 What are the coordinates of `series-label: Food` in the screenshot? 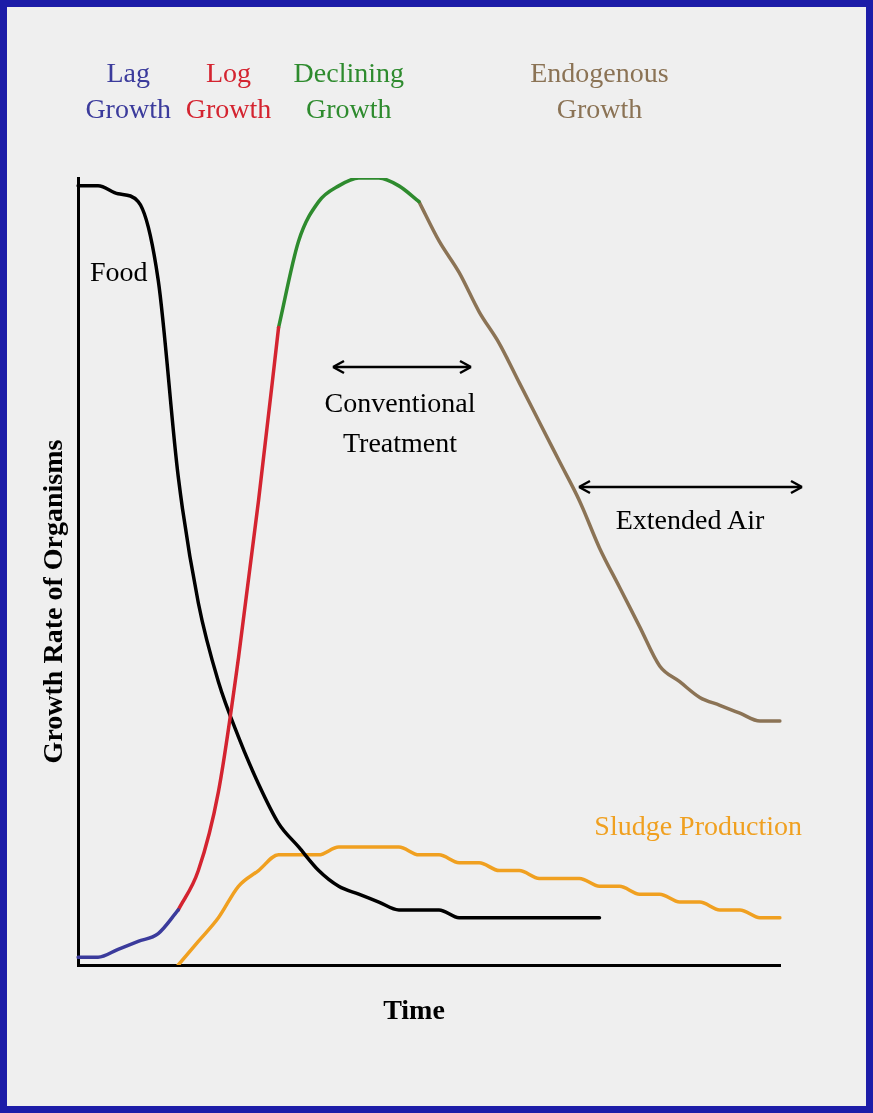 It's located at (119, 272).